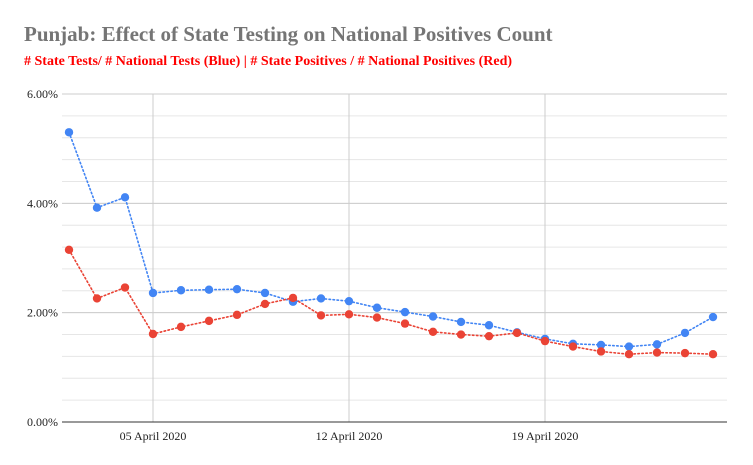  I want to click on y-tick-label: 4.00%, so click(42, 203).